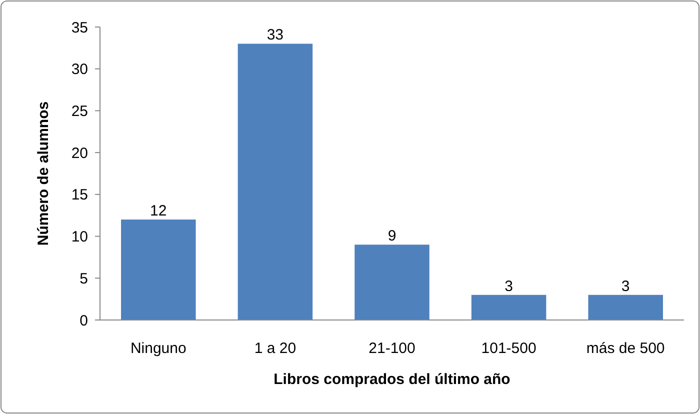  Describe the element at coordinates (79, 195) in the screenshot. I see `y-tick-label: 15` at that location.